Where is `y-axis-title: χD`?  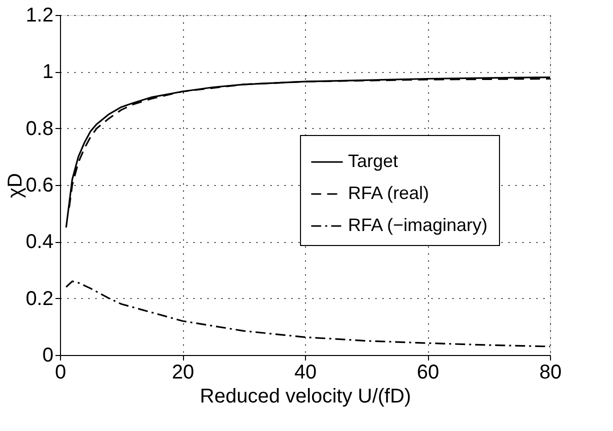 y-axis-title: χD is located at coordinates (15, 185).